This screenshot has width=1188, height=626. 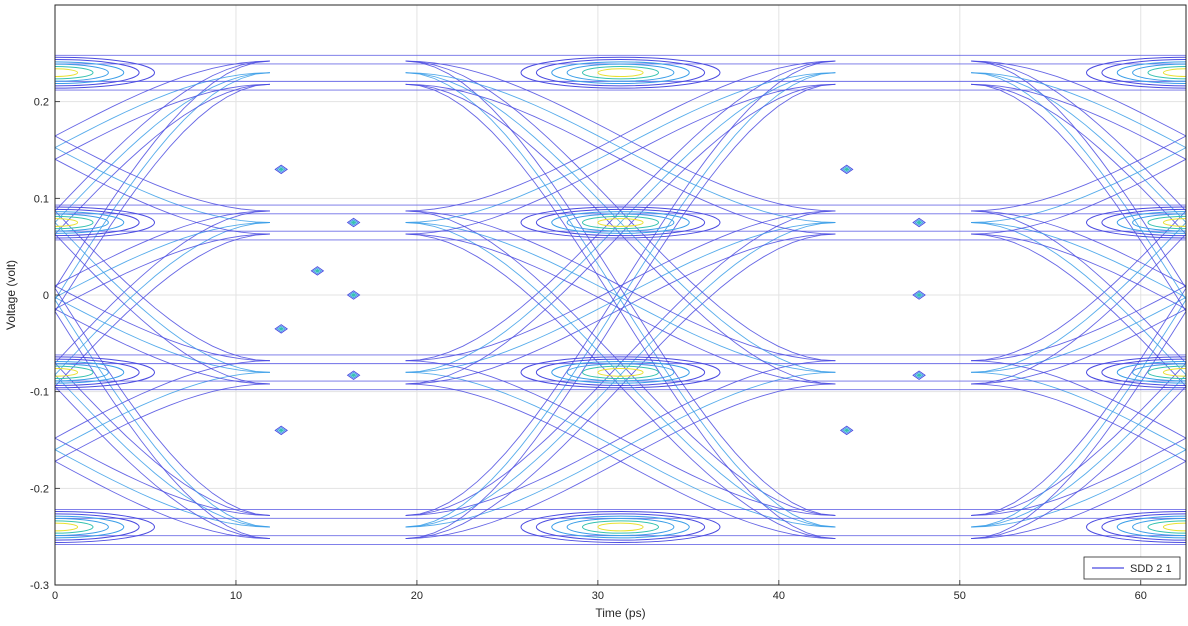 I want to click on x-tick-label-4: 40, so click(x=779, y=596).